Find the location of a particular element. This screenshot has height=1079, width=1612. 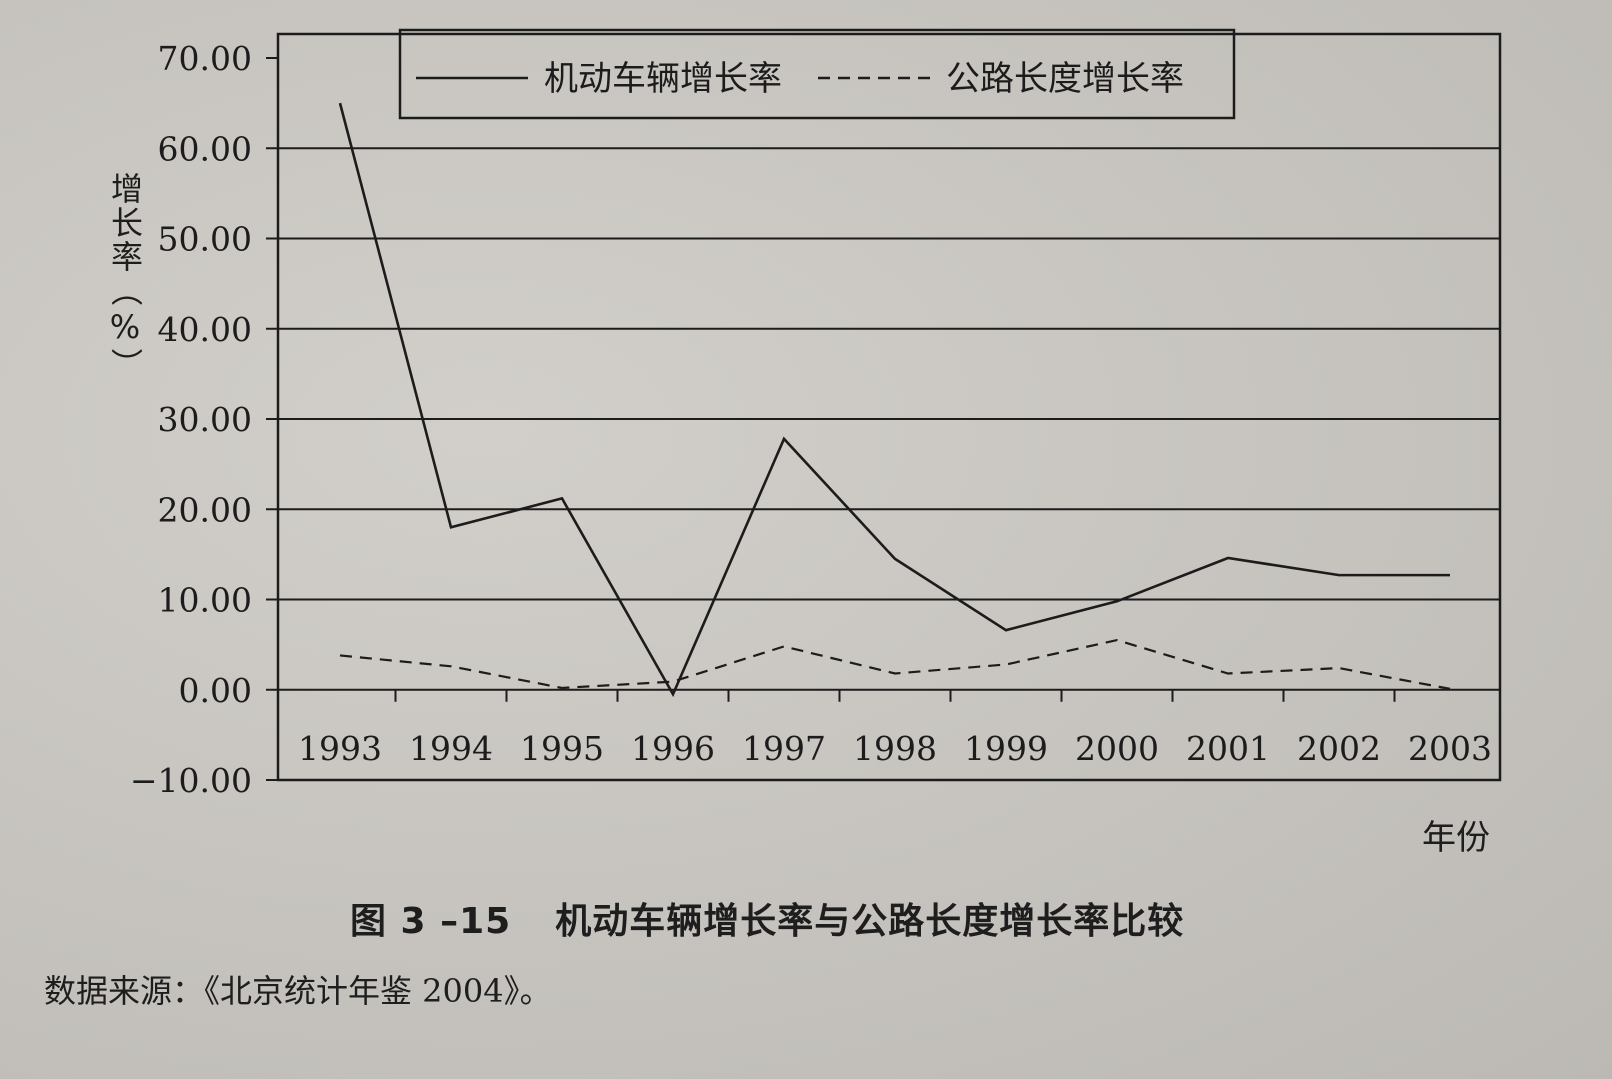

x-tick-label: 1993 is located at coordinates (340, 748).